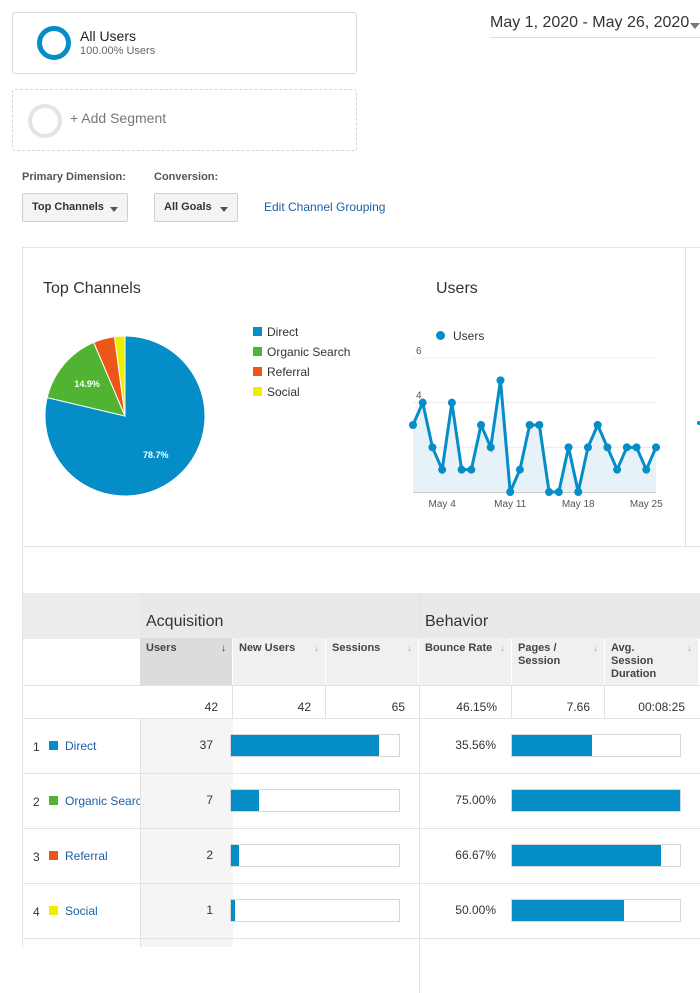 Image resolution: width=700 pixels, height=993 pixels. I want to click on conversion-dropdown: All Goals, so click(196, 207).